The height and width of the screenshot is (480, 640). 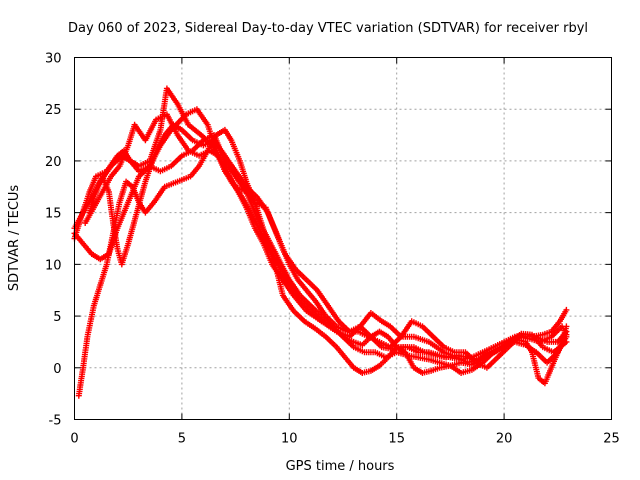 I want to click on y-tick-label: 30, so click(x=53, y=59).